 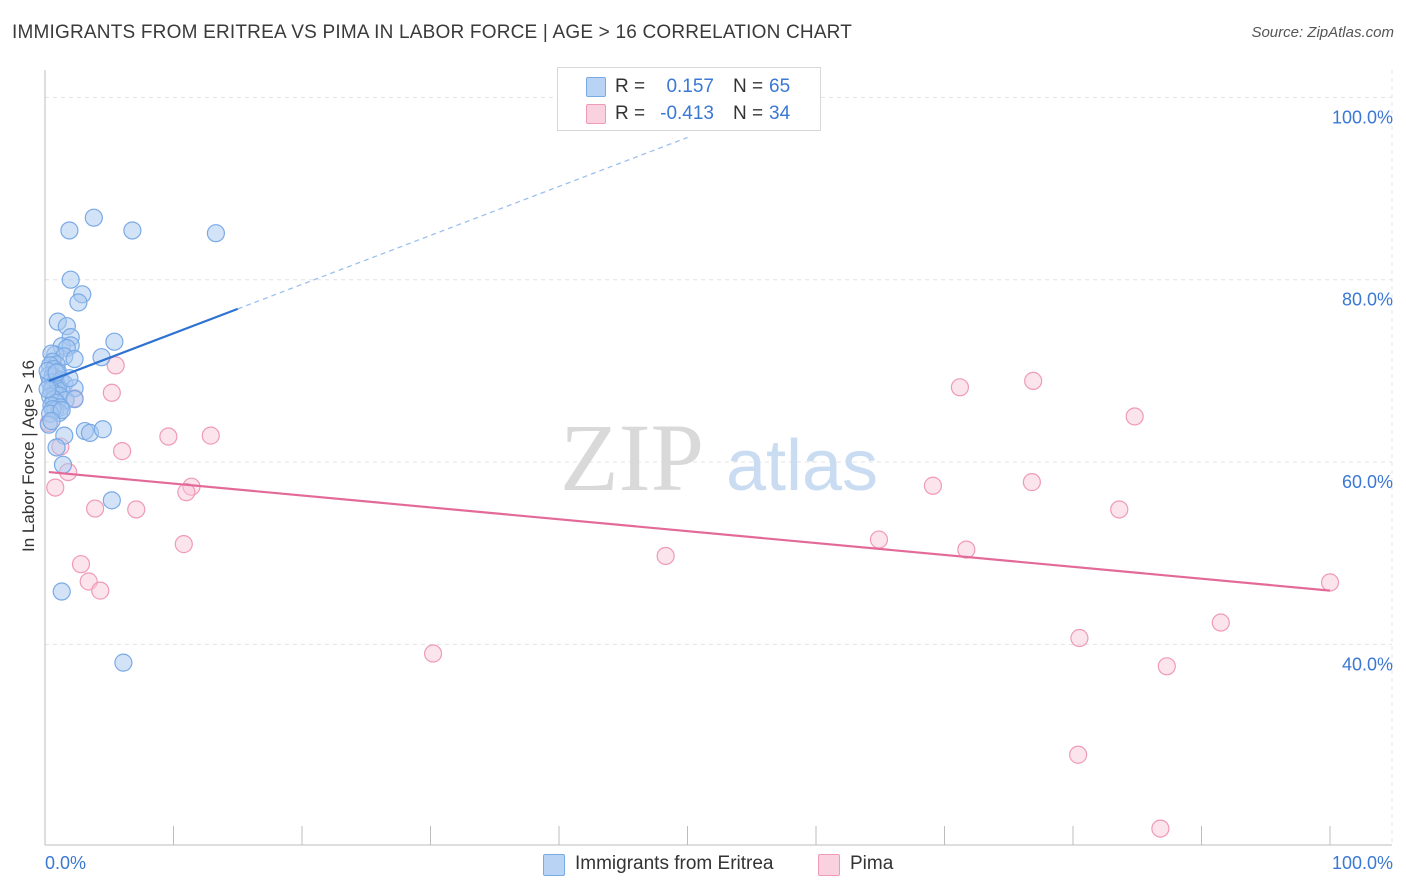 I want to click on n-value: 65, so click(x=780, y=86).